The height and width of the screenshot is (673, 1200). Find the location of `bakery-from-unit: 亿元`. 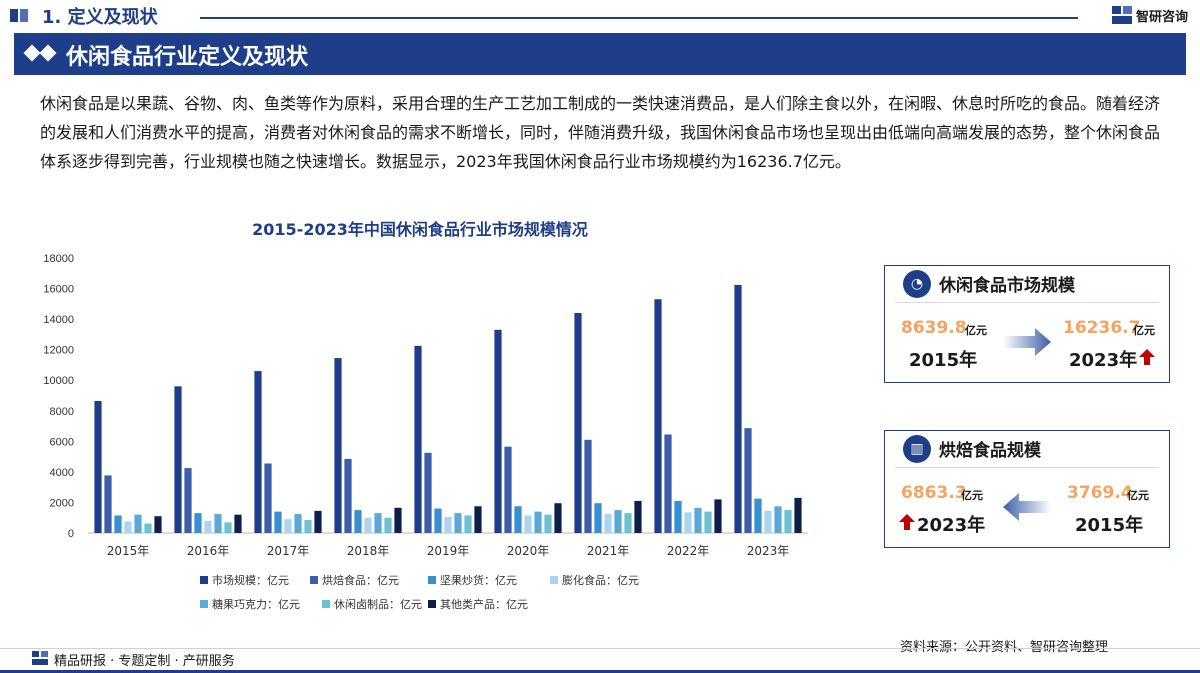

bakery-from-unit: 亿元 is located at coordinates (1138, 495).